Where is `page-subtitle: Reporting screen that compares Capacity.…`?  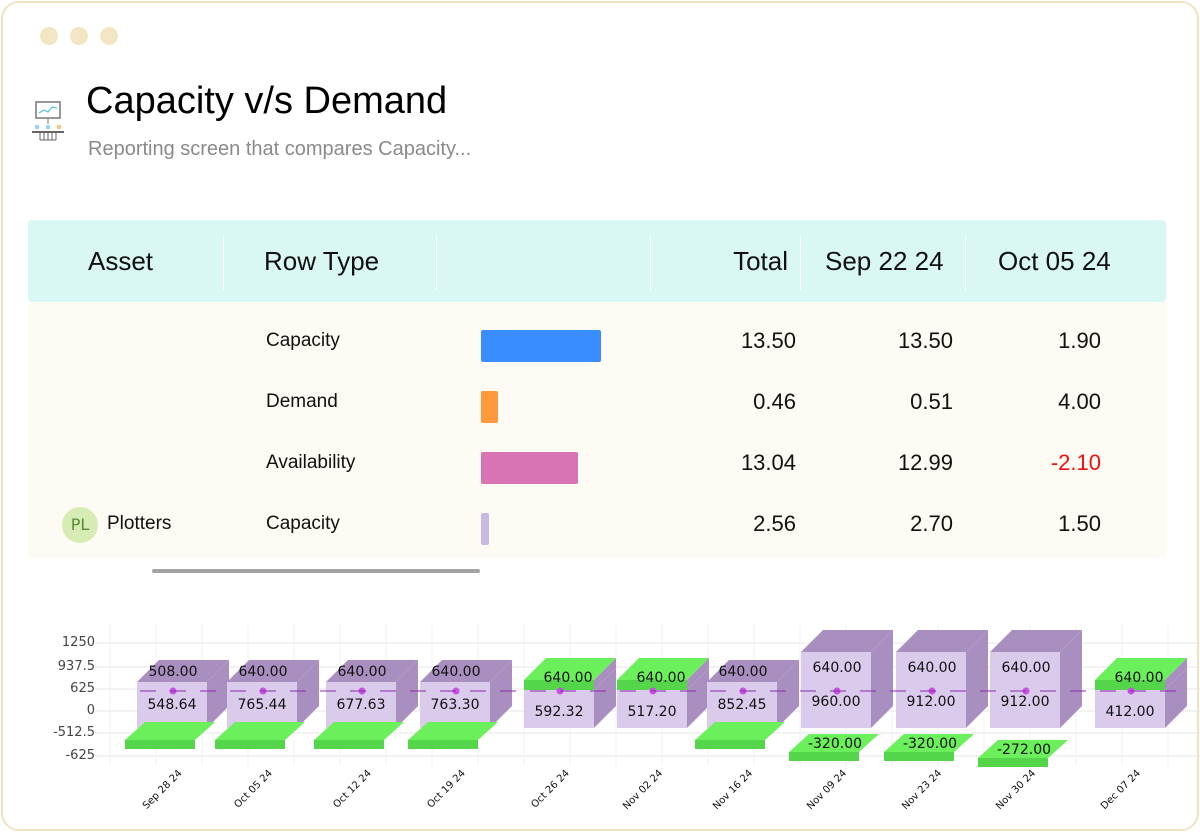 page-subtitle: Reporting screen that compares Capacity.… is located at coordinates (280, 149).